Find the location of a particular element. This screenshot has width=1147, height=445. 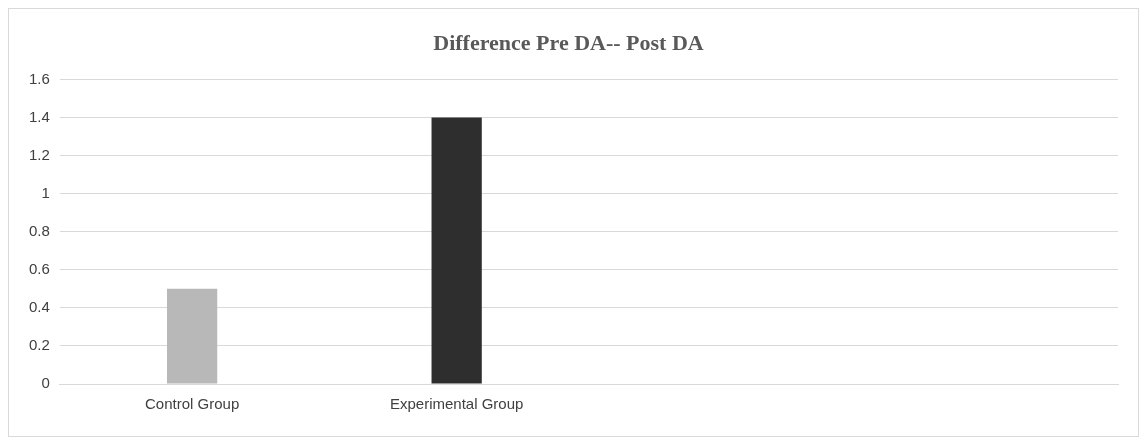

y-tick-label: 1.4 is located at coordinates (39, 116).